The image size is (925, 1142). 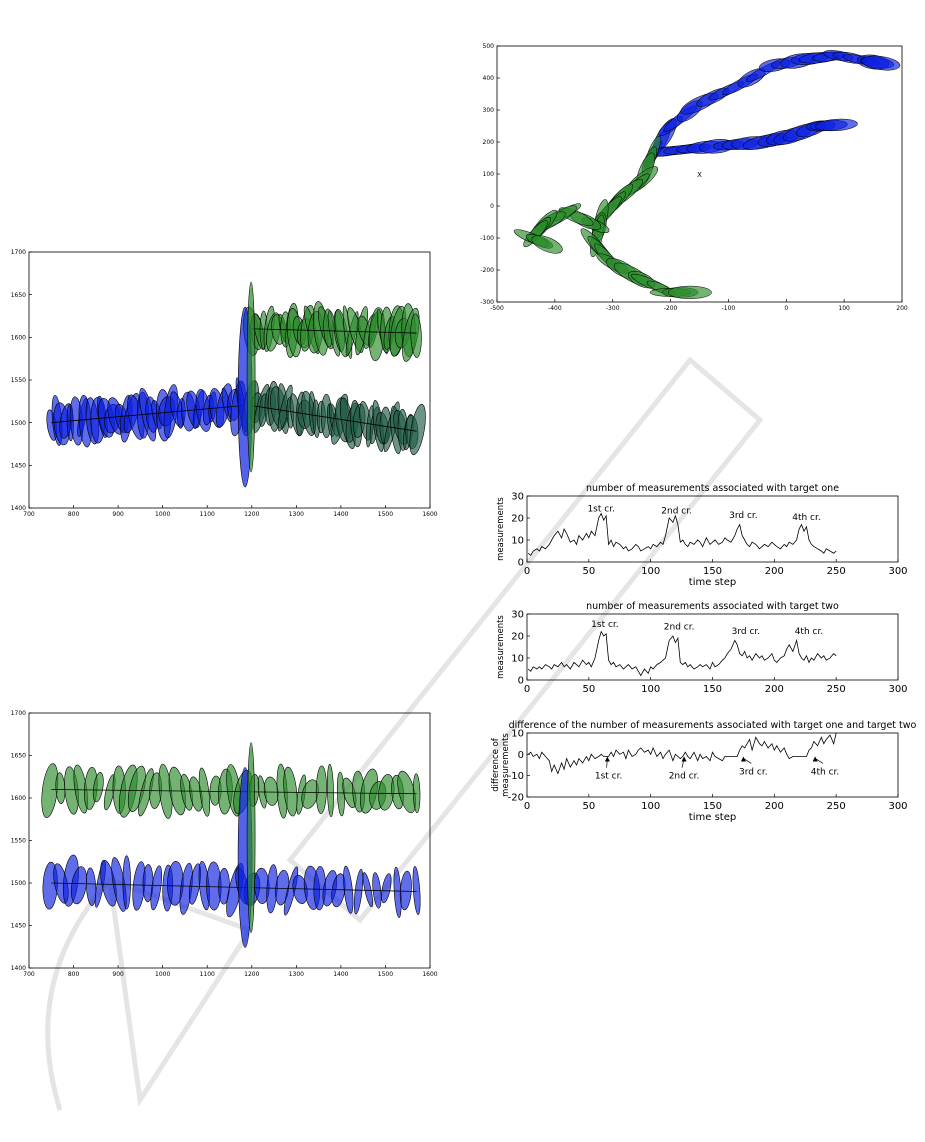 I want to click on x-tick-label: 1100, so click(x=207, y=974).